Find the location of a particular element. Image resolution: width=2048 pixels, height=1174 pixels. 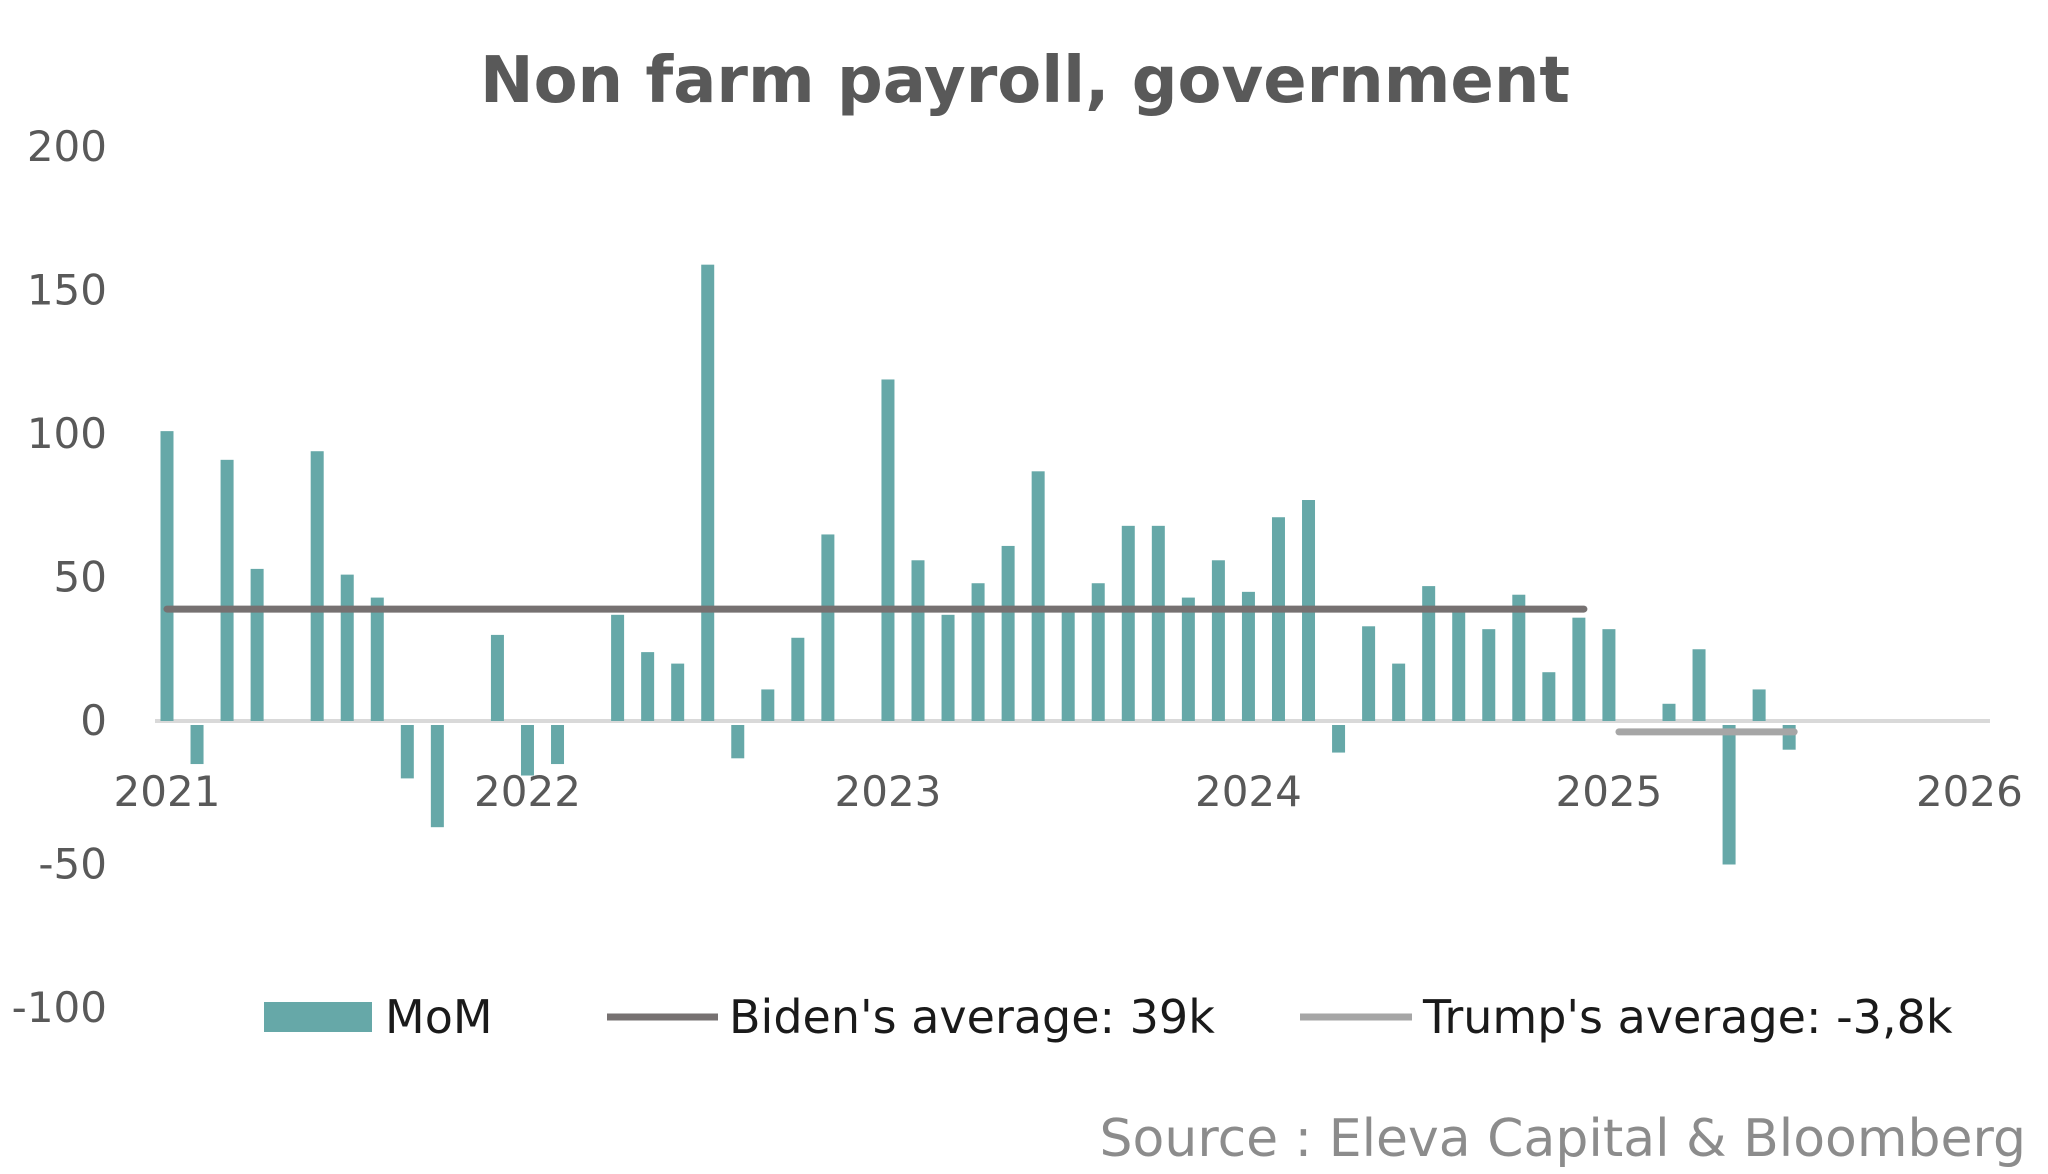

x-tick-label: 2026 is located at coordinates (1969, 791).